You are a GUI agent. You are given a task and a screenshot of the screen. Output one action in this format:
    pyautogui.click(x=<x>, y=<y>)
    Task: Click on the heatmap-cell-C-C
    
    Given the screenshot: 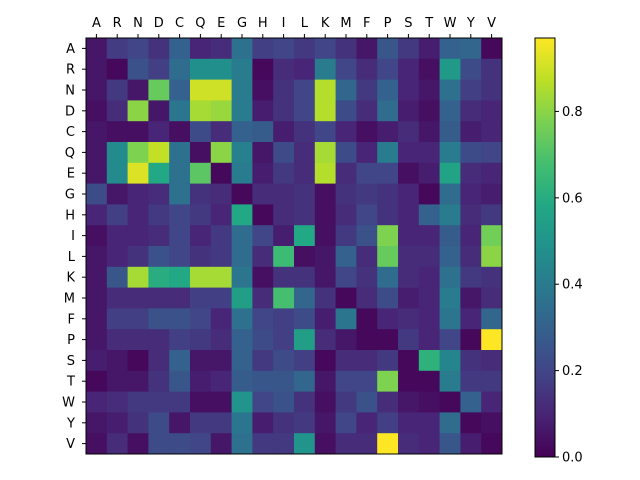 What is the action you would take?
    pyautogui.click(x=180, y=132)
    